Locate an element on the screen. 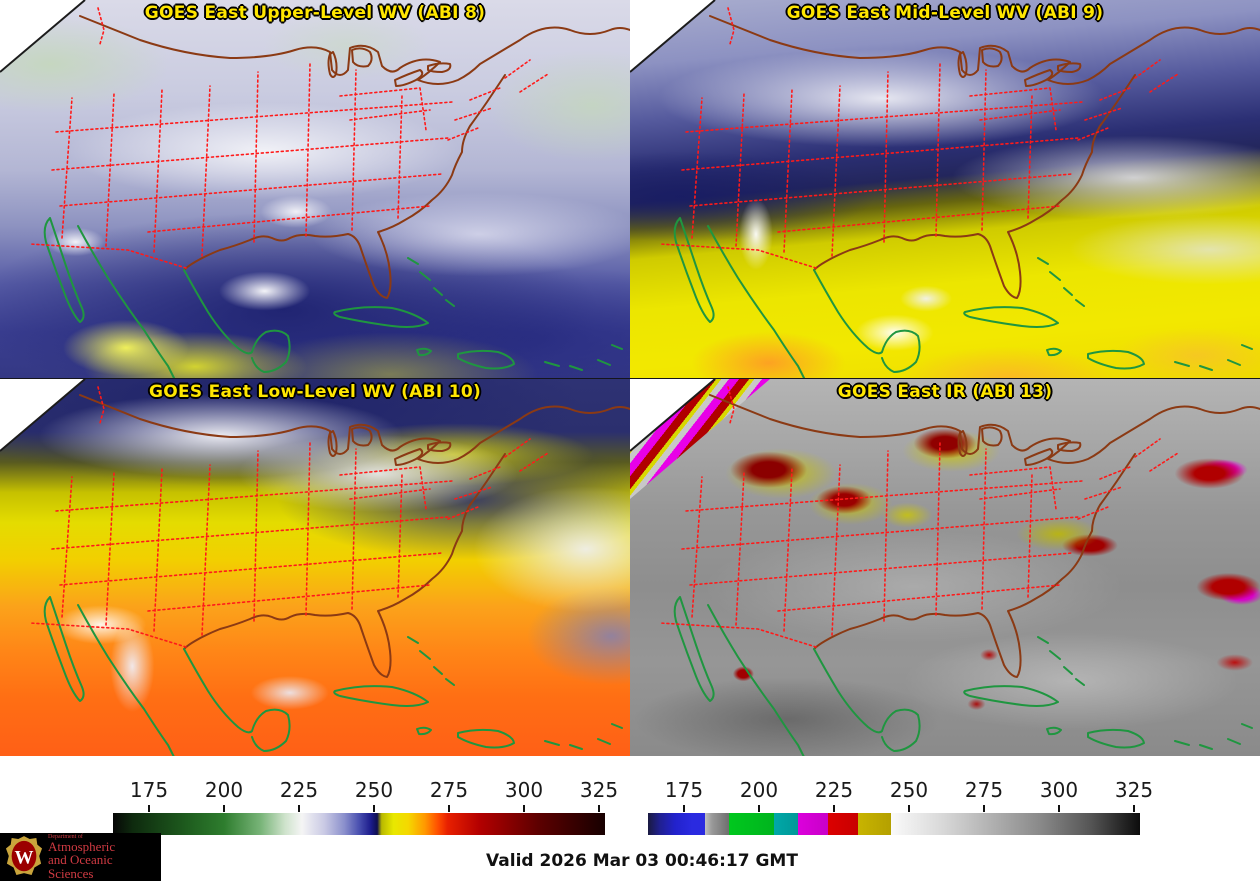  ir-colorbar-group: 175 200 225 250 275 300 325 is located at coordinates (945, 818).